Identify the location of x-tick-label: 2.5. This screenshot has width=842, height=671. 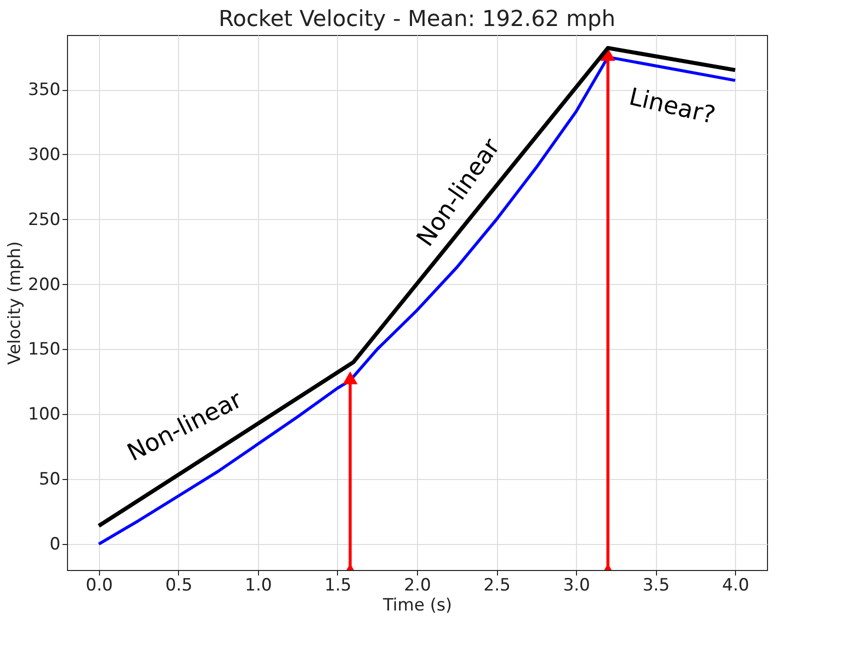
(497, 586).